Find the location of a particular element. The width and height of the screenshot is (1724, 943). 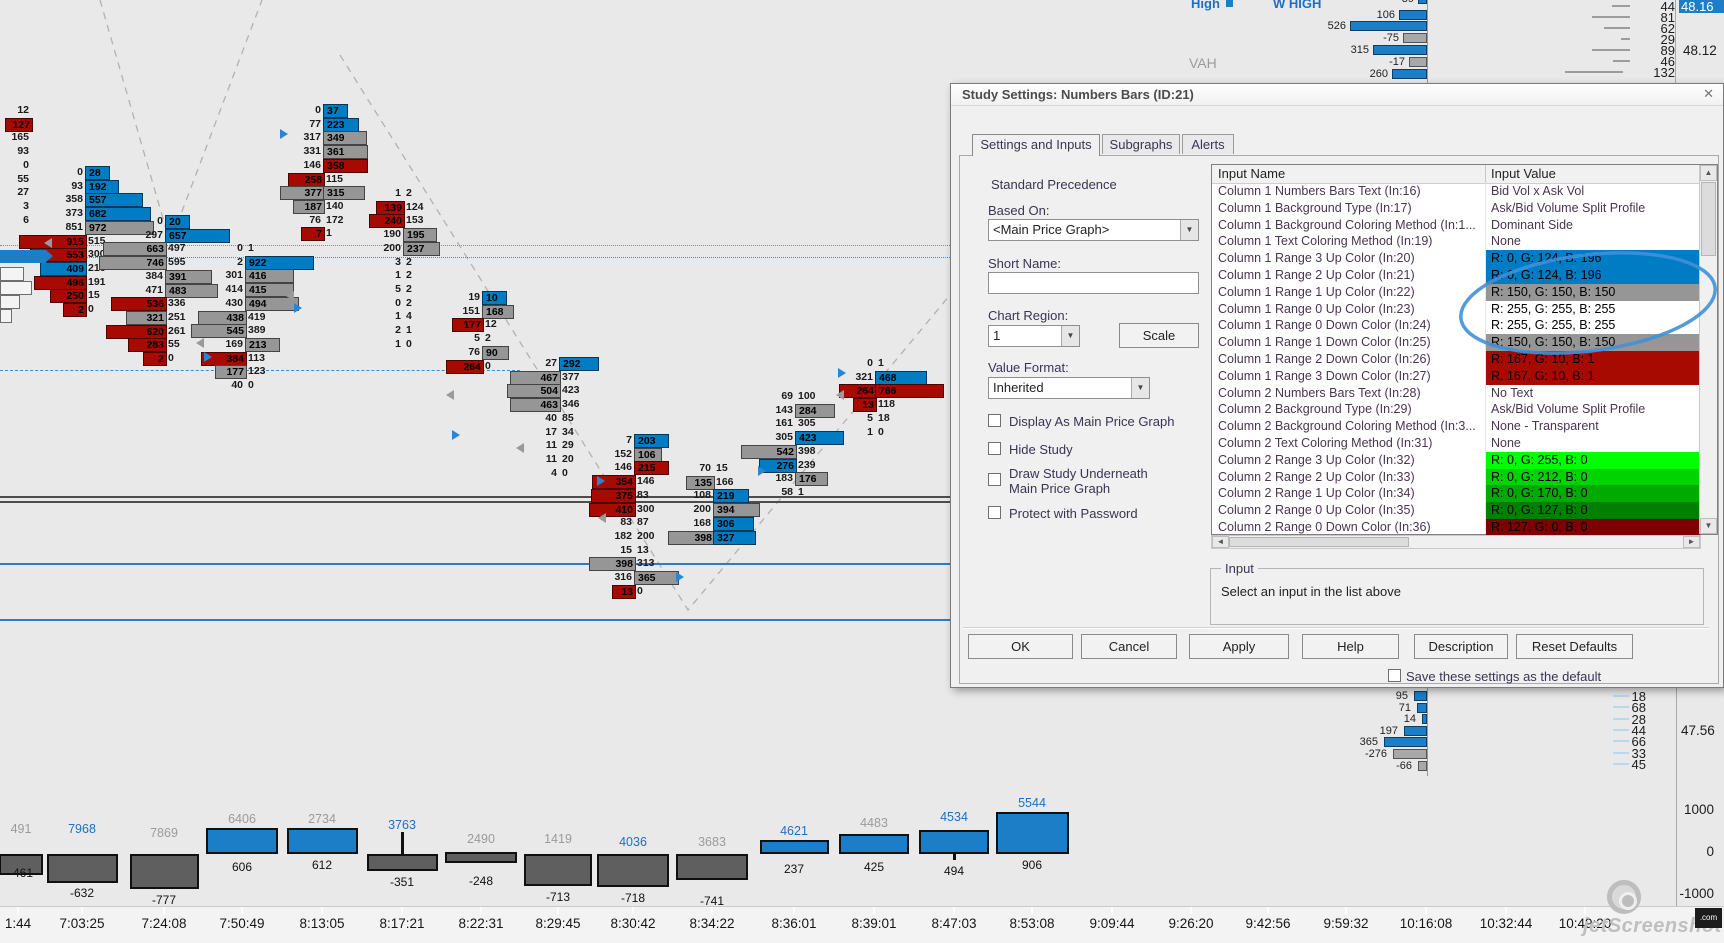

dialog-titlebar: Study Settings: Numbers Bars (ID:21) ✕ is located at coordinates (1337, 95).